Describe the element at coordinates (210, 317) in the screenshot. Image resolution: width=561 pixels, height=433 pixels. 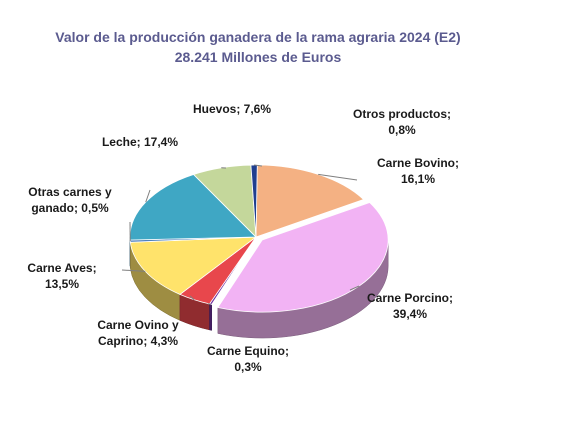
I see `pie-side-carne-equino` at that location.